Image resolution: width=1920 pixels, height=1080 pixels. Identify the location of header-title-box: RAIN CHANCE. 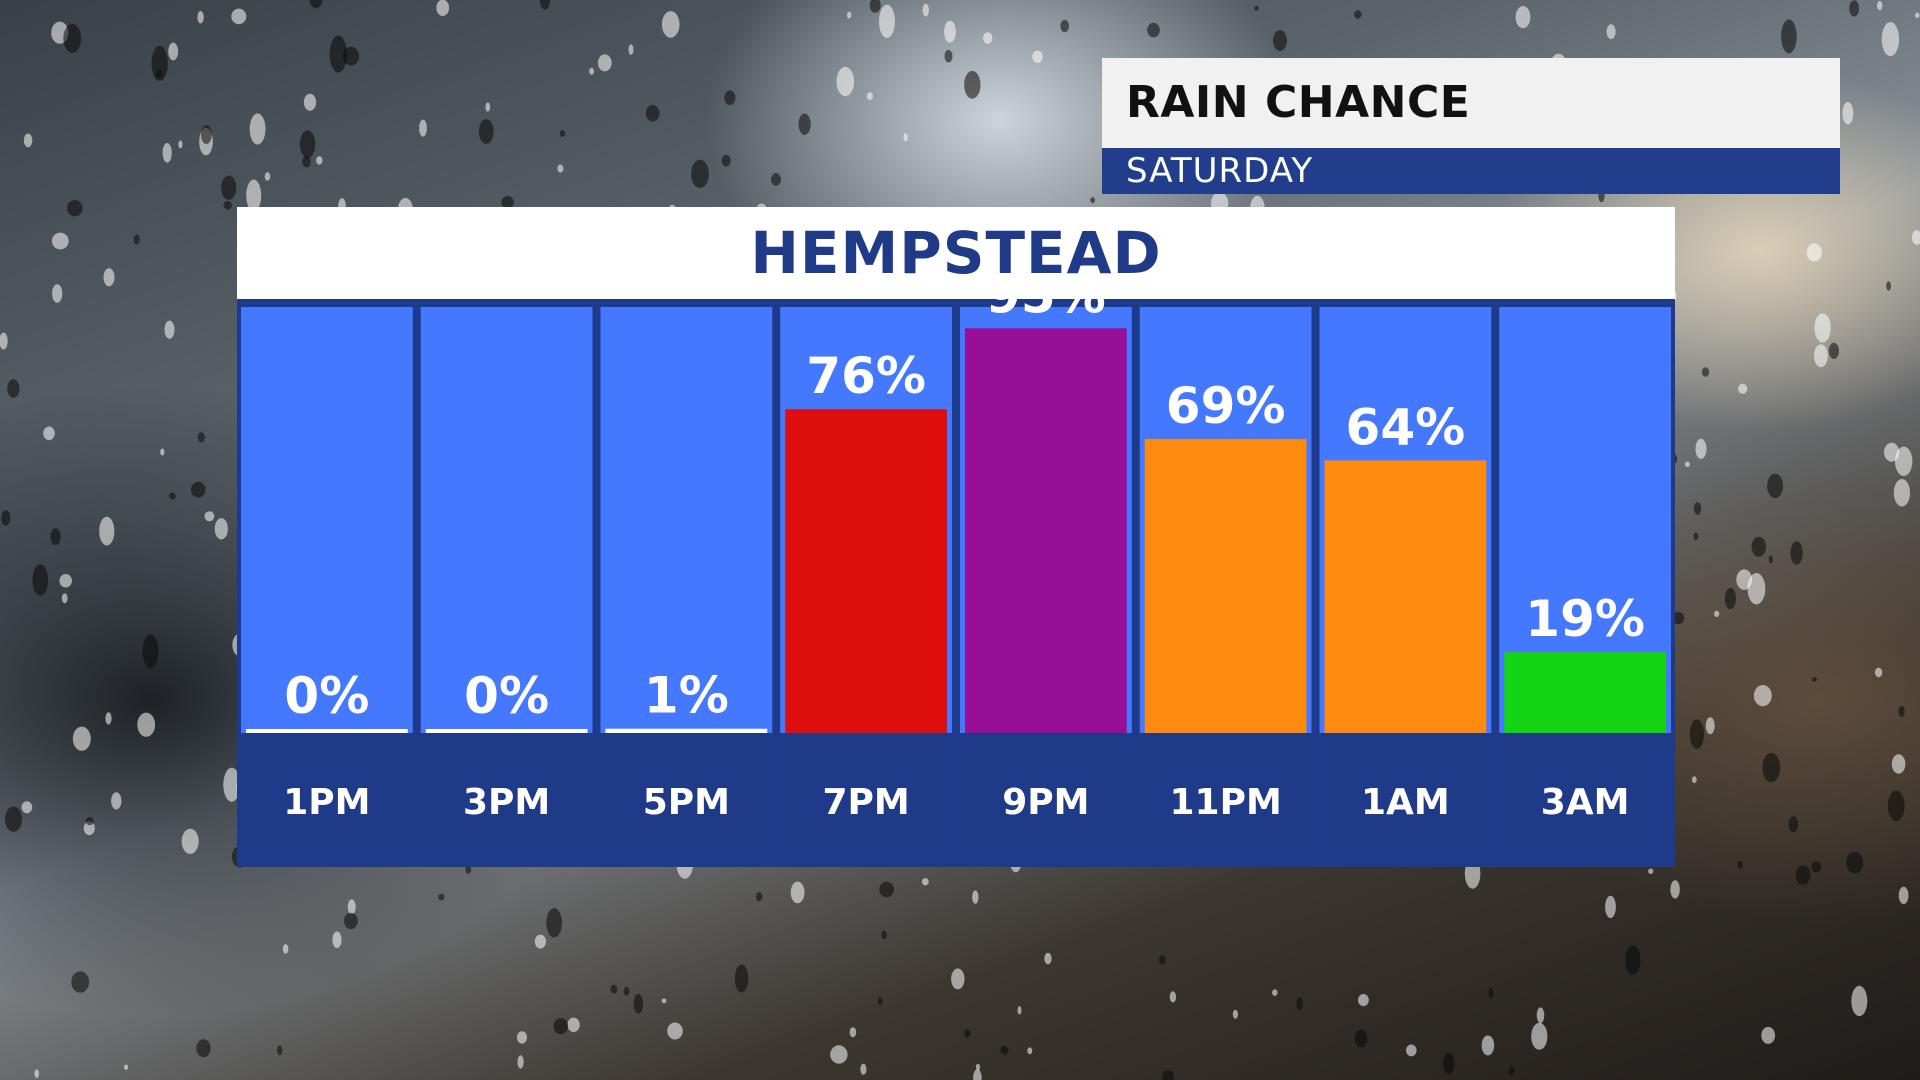
(1471, 103).